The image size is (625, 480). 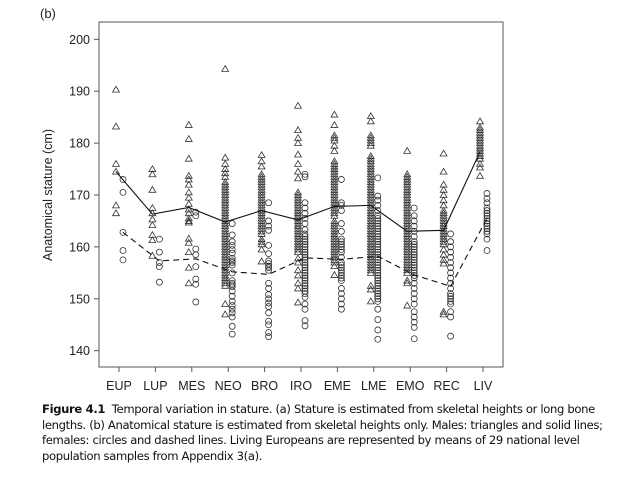 What do you see at coordinates (299, 380) in the screenshot?
I see `x-axis: EUP LUP MES NEO BRO IRO EME LME EMO REC LIV` at bounding box center [299, 380].